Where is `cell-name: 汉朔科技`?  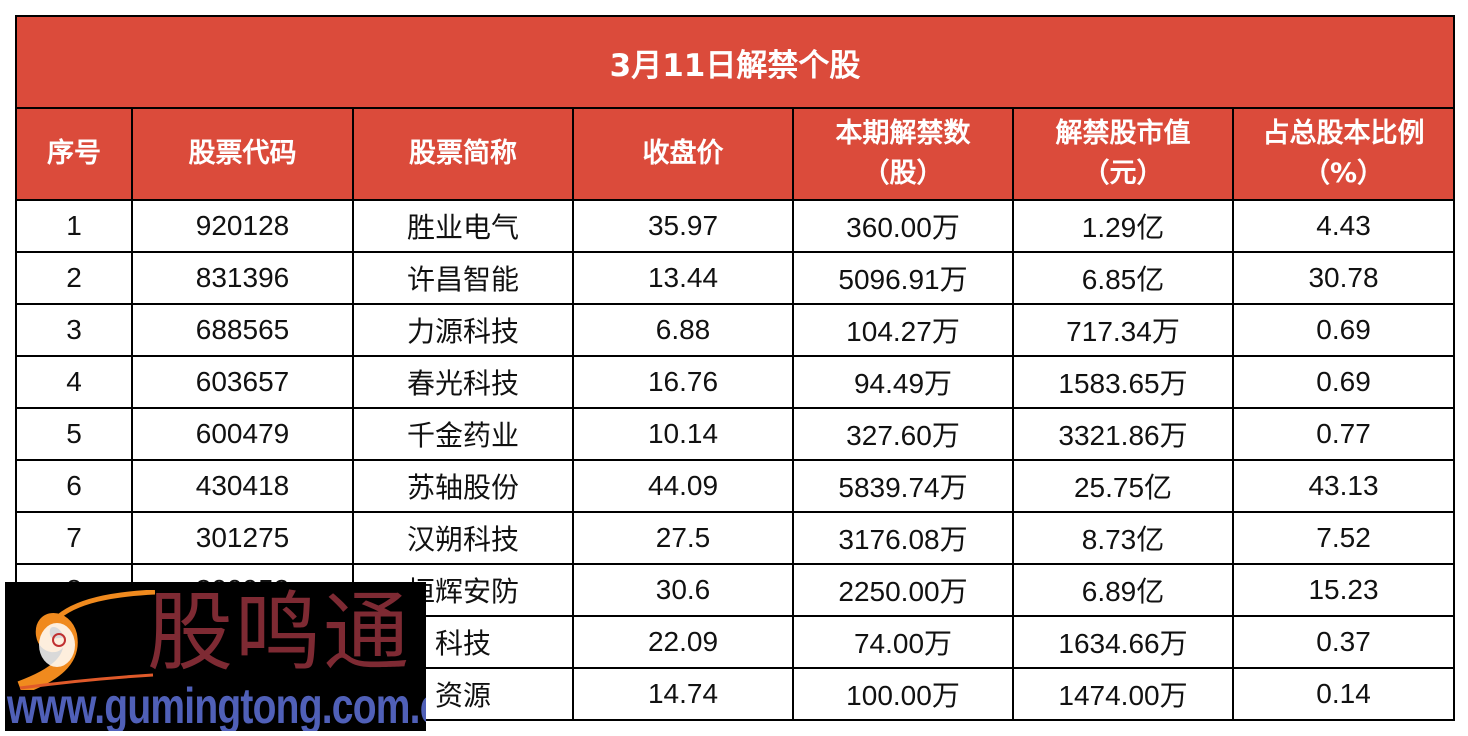 cell-name: 汉朔科技 is located at coordinates (463, 538).